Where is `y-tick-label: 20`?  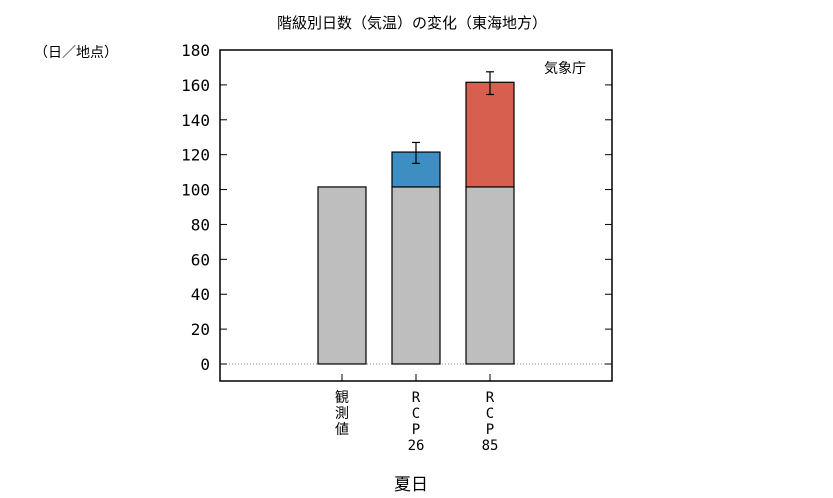
y-tick-label: 20 is located at coordinates (200, 329).